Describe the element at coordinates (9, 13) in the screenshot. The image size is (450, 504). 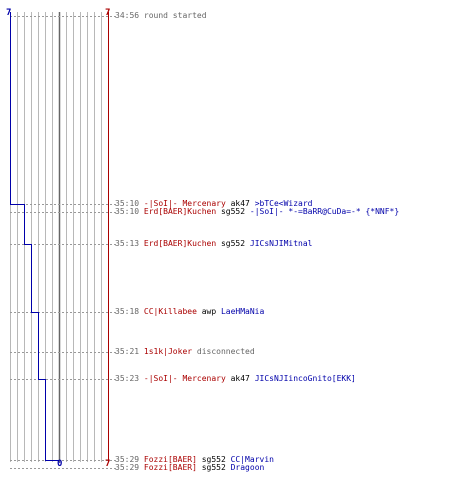
I see `team-left-count-top: 7` at that location.